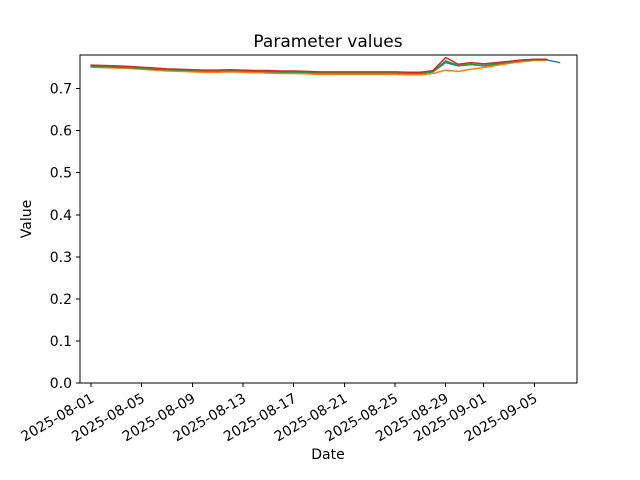 The image size is (640, 480). I want to click on y-tick-label: 0.7, so click(61, 90).